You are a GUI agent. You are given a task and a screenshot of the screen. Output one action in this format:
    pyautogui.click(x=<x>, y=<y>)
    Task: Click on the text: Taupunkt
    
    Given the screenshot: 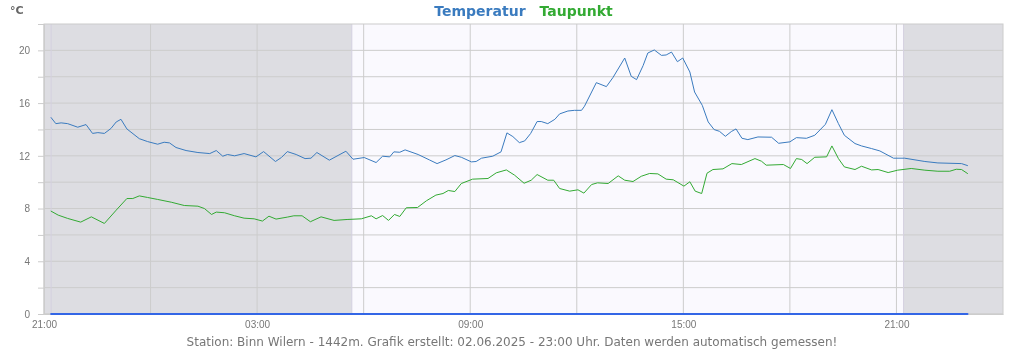 What is the action you would take?
    pyautogui.click(x=576, y=11)
    